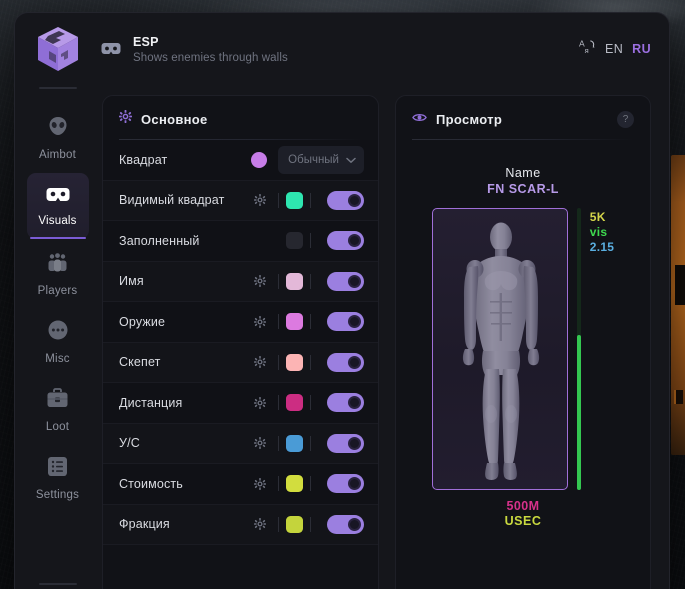  What do you see at coordinates (151, 483) in the screenshot?
I see `setting-row-label: Стоимость` at bounding box center [151, 483].